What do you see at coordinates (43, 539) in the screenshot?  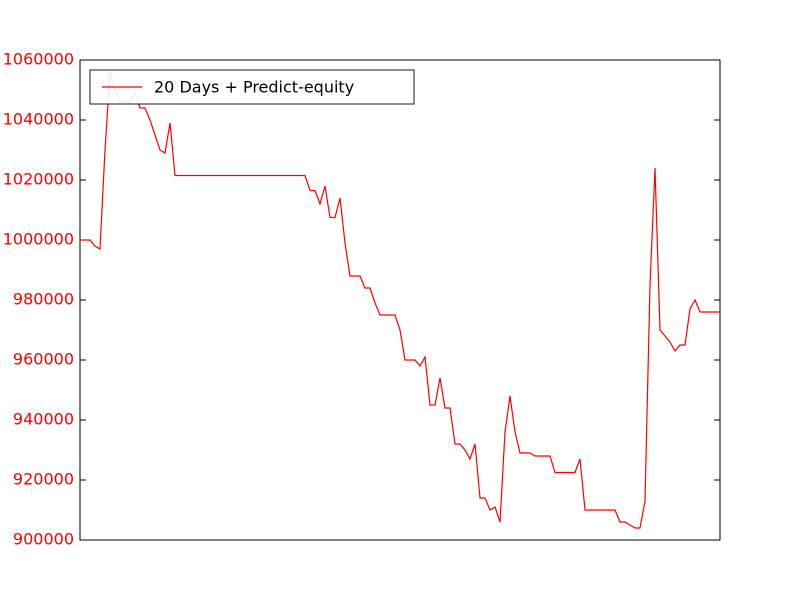 I see `y-tick-label: 900000` at bounding box center [43, 539].